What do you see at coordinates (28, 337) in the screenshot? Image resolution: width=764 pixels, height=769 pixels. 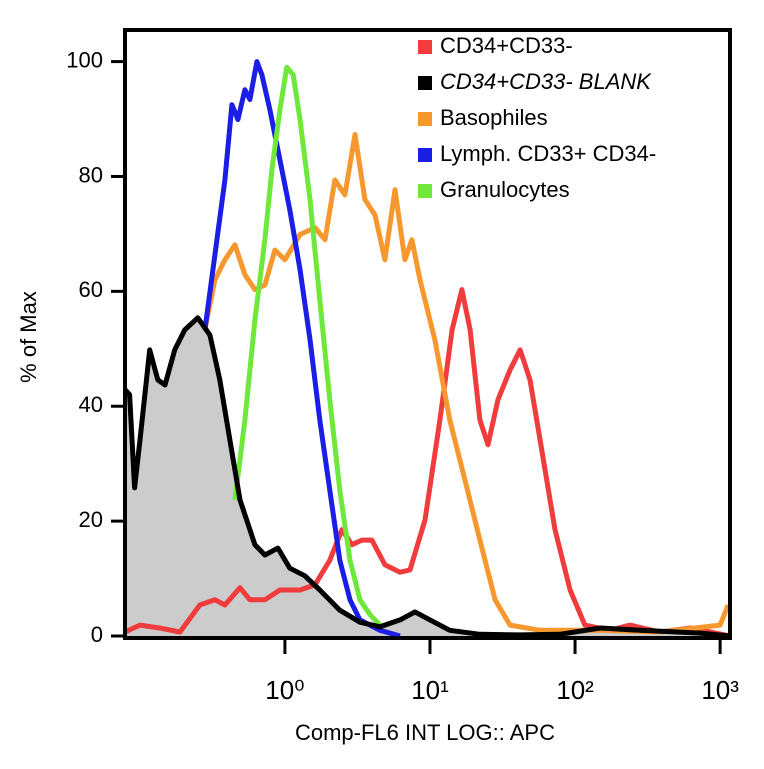 I see `y-axis-title: % of Max` at bounding box center [28, 337].